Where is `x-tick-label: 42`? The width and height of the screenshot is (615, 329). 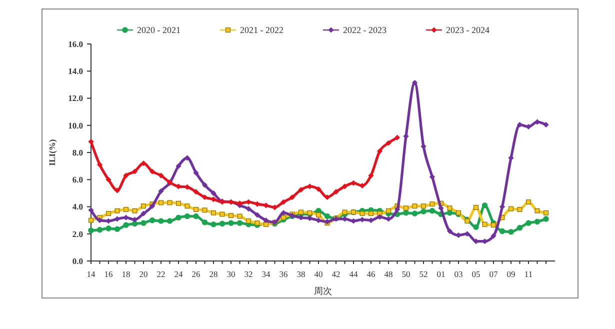
x-tick-label: 42 is located at coordinates (336, 274).